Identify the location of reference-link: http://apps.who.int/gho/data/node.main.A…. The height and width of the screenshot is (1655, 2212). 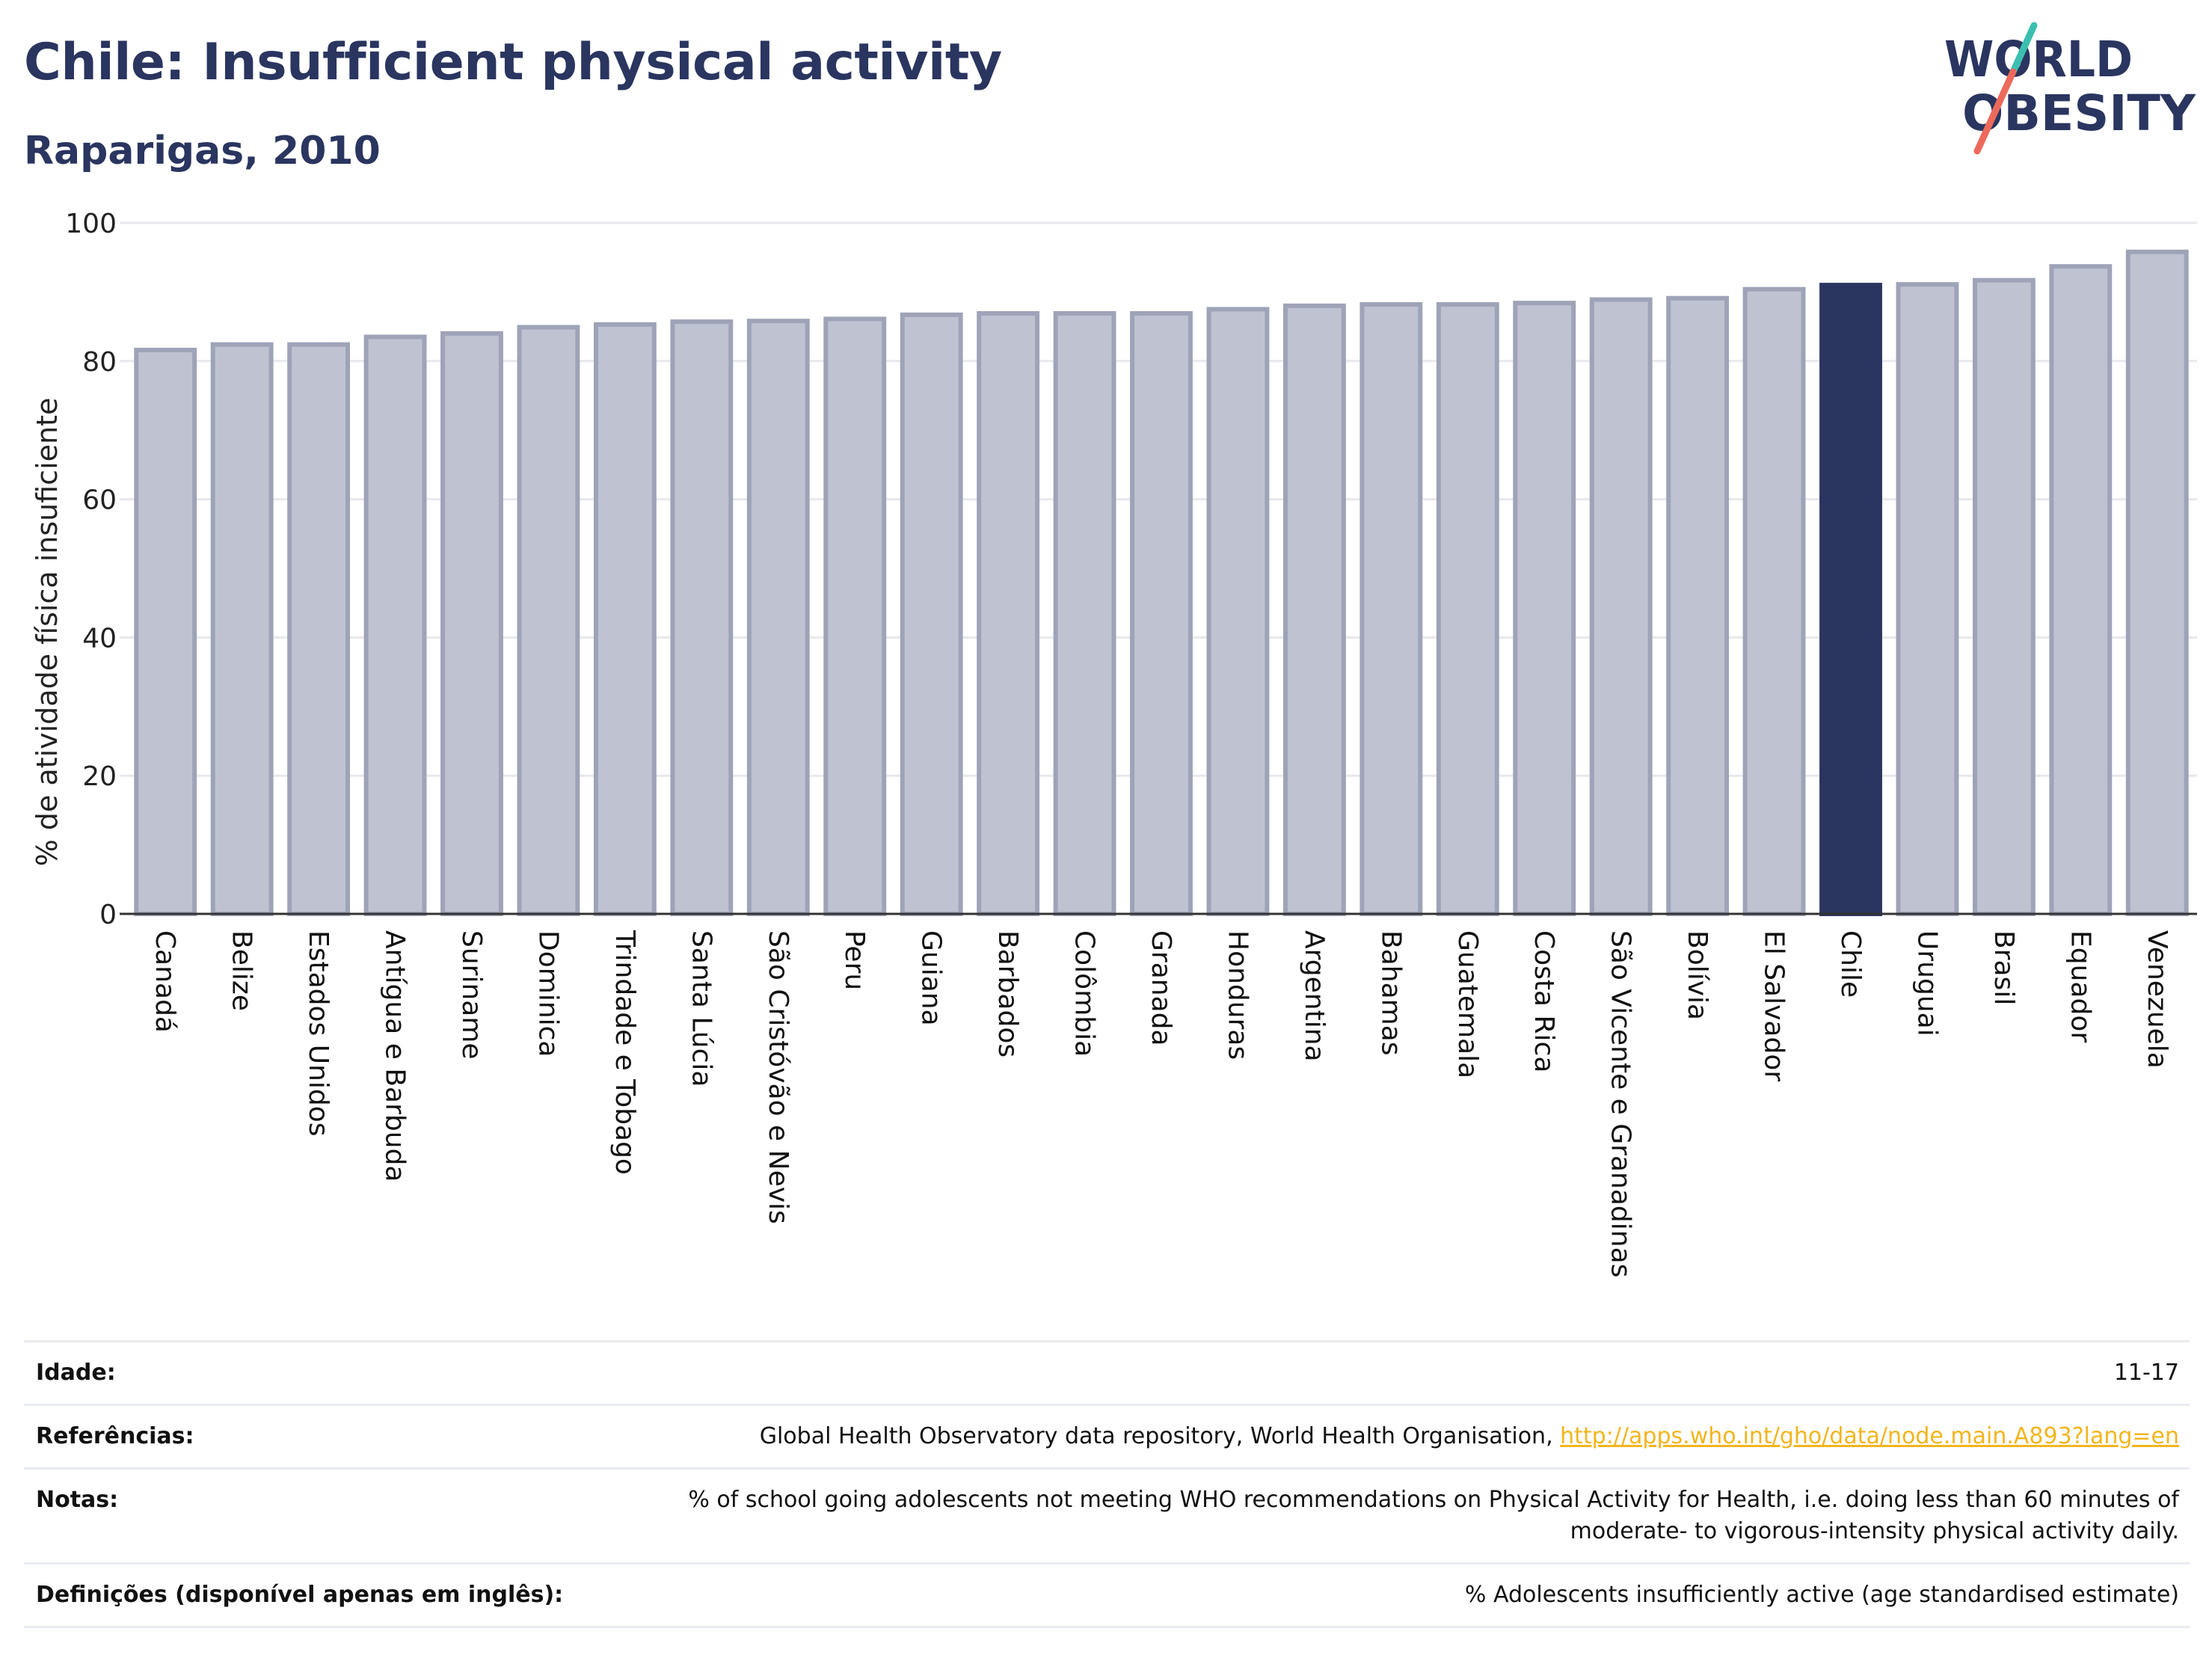
(1869, 1436).